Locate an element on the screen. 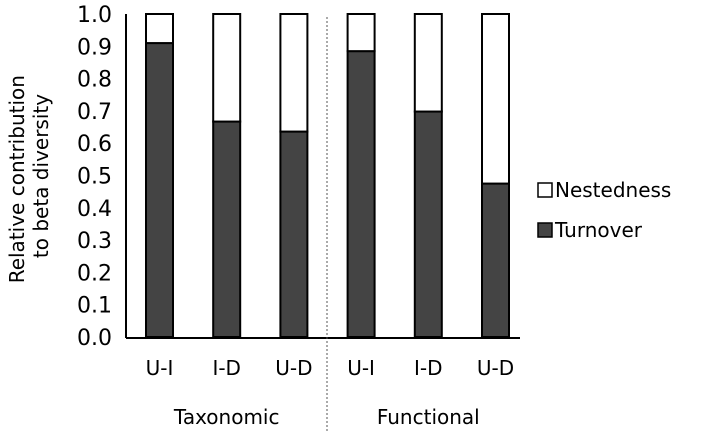 Image resolution: width=720 pixels, height=433 pixels. y-tick-label: 0.9 is located at coordinates (94, 47).